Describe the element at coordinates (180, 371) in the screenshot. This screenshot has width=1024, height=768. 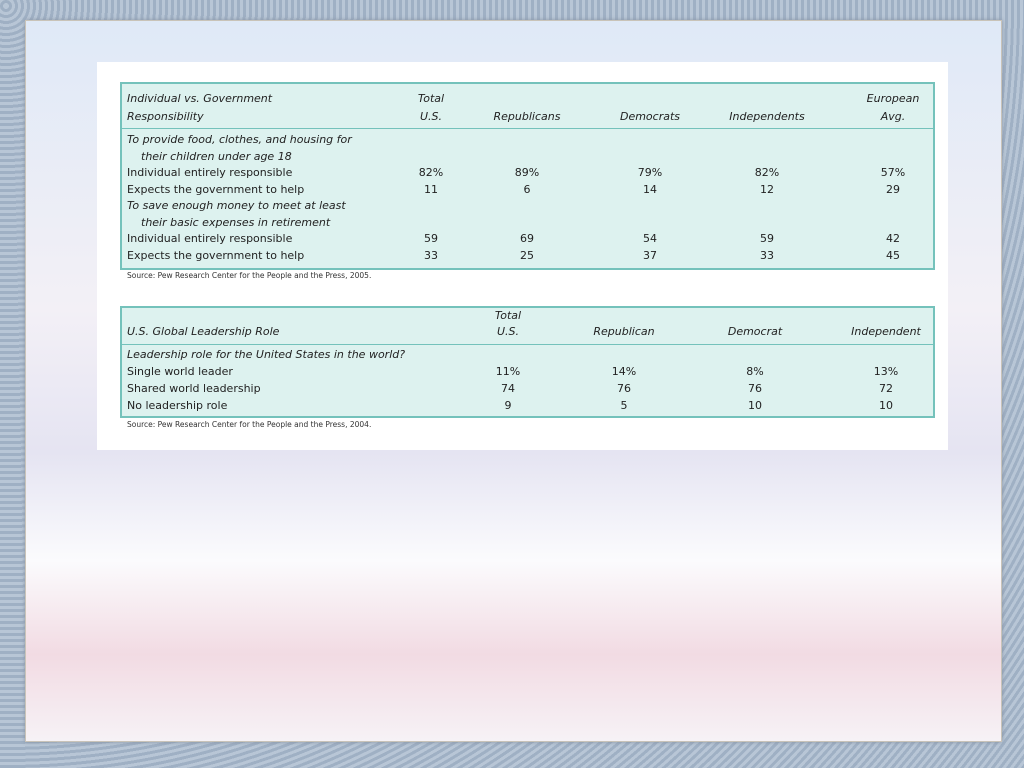
I see `row-label: Single world leader` at that location.